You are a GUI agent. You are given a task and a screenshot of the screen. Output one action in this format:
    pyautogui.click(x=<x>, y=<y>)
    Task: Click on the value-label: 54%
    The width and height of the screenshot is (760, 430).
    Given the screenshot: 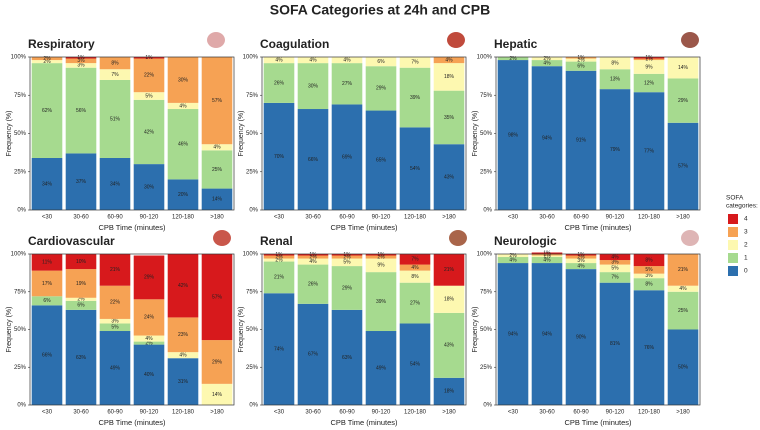 What is the action you would take?
    pyautogui.click(x=415, y=169)
    